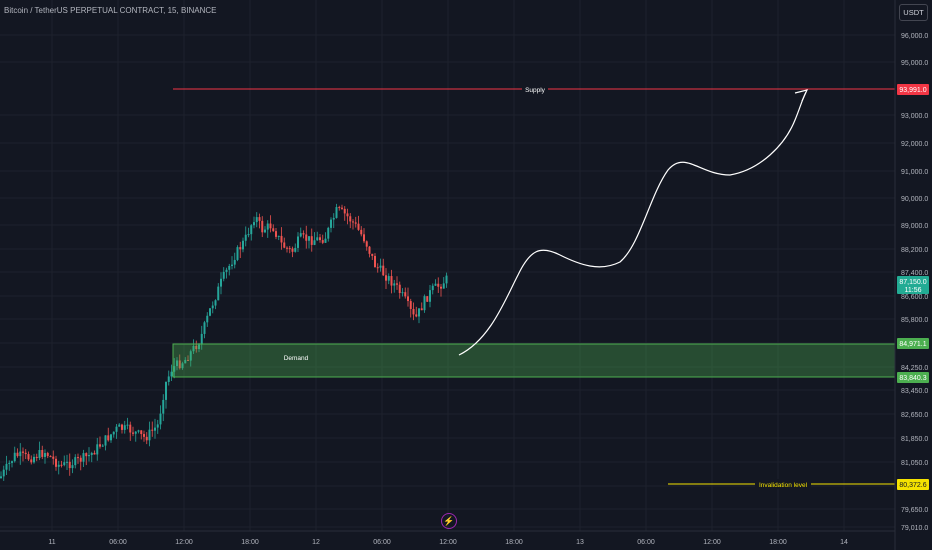  I want to click on invalidation-label: Invalidation level, so click(783, 485).